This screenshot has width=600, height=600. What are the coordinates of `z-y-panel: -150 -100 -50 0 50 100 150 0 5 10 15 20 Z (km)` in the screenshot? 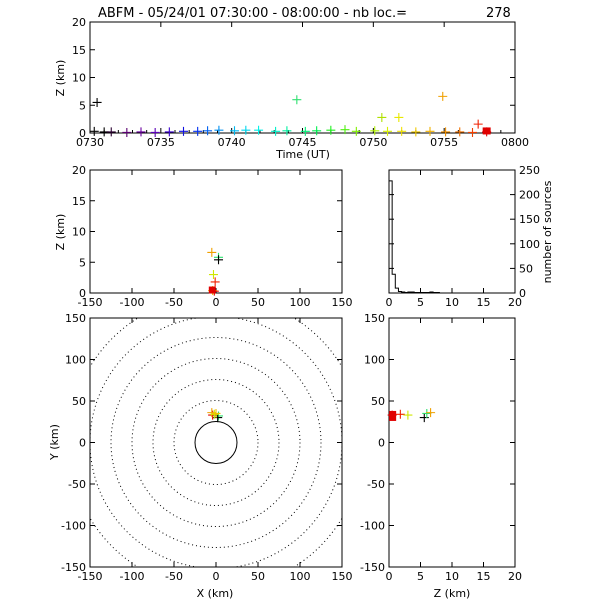 It's located at (441, 456).